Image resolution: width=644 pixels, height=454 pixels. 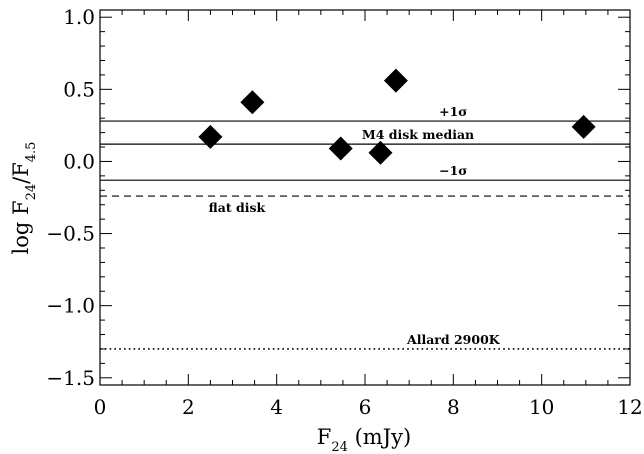 I want to click on y-tick-label: 0.5, so click(x=79, y=89).